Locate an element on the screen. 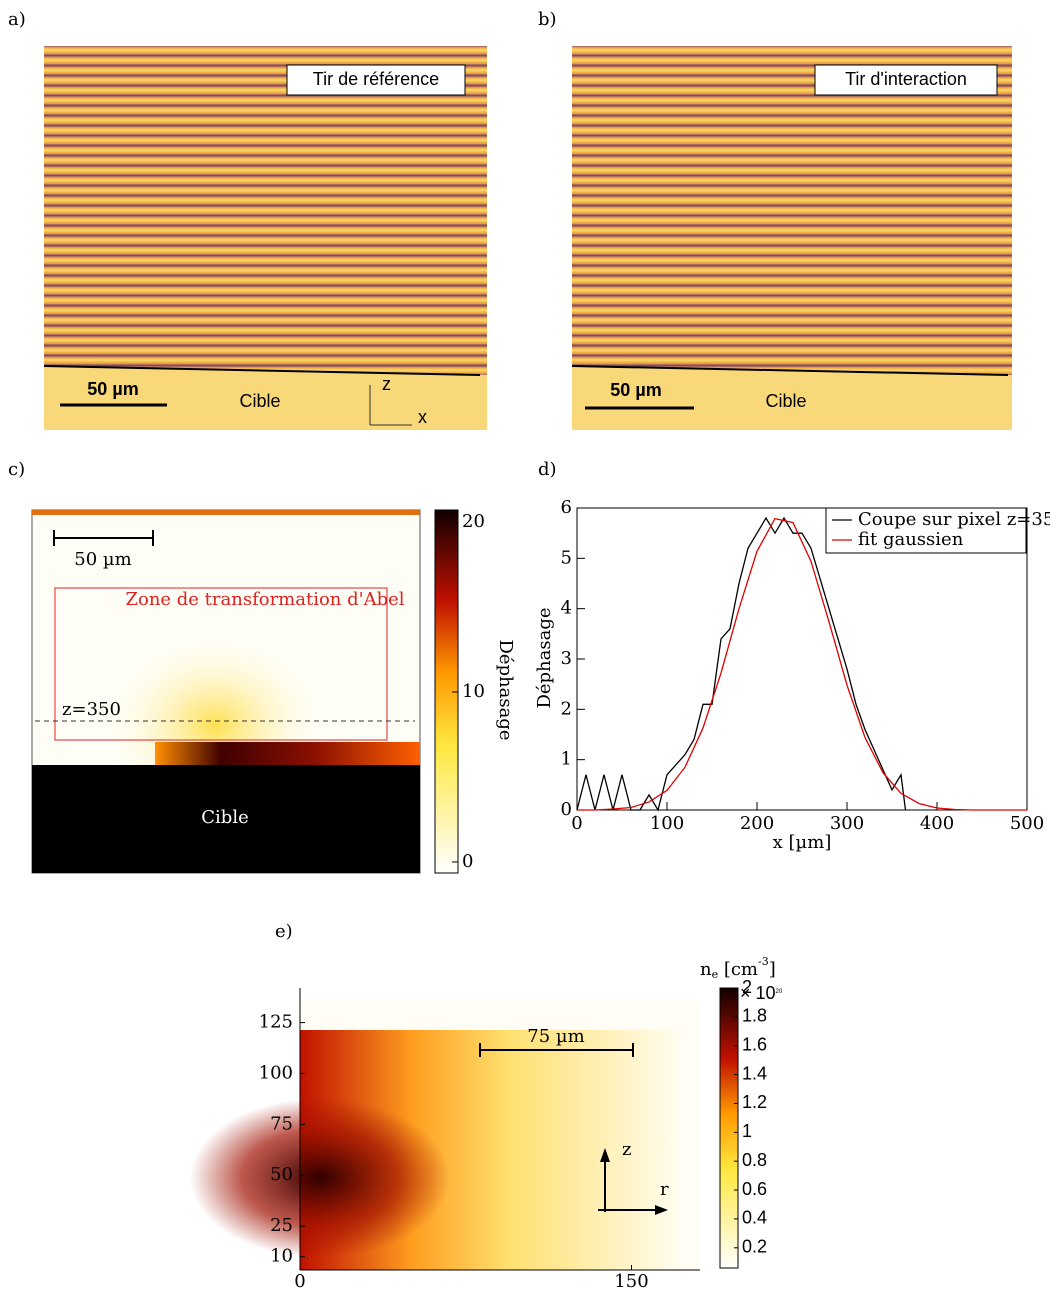  colorbar-label: ne [cm-3] is located at coordinates (738, 968).